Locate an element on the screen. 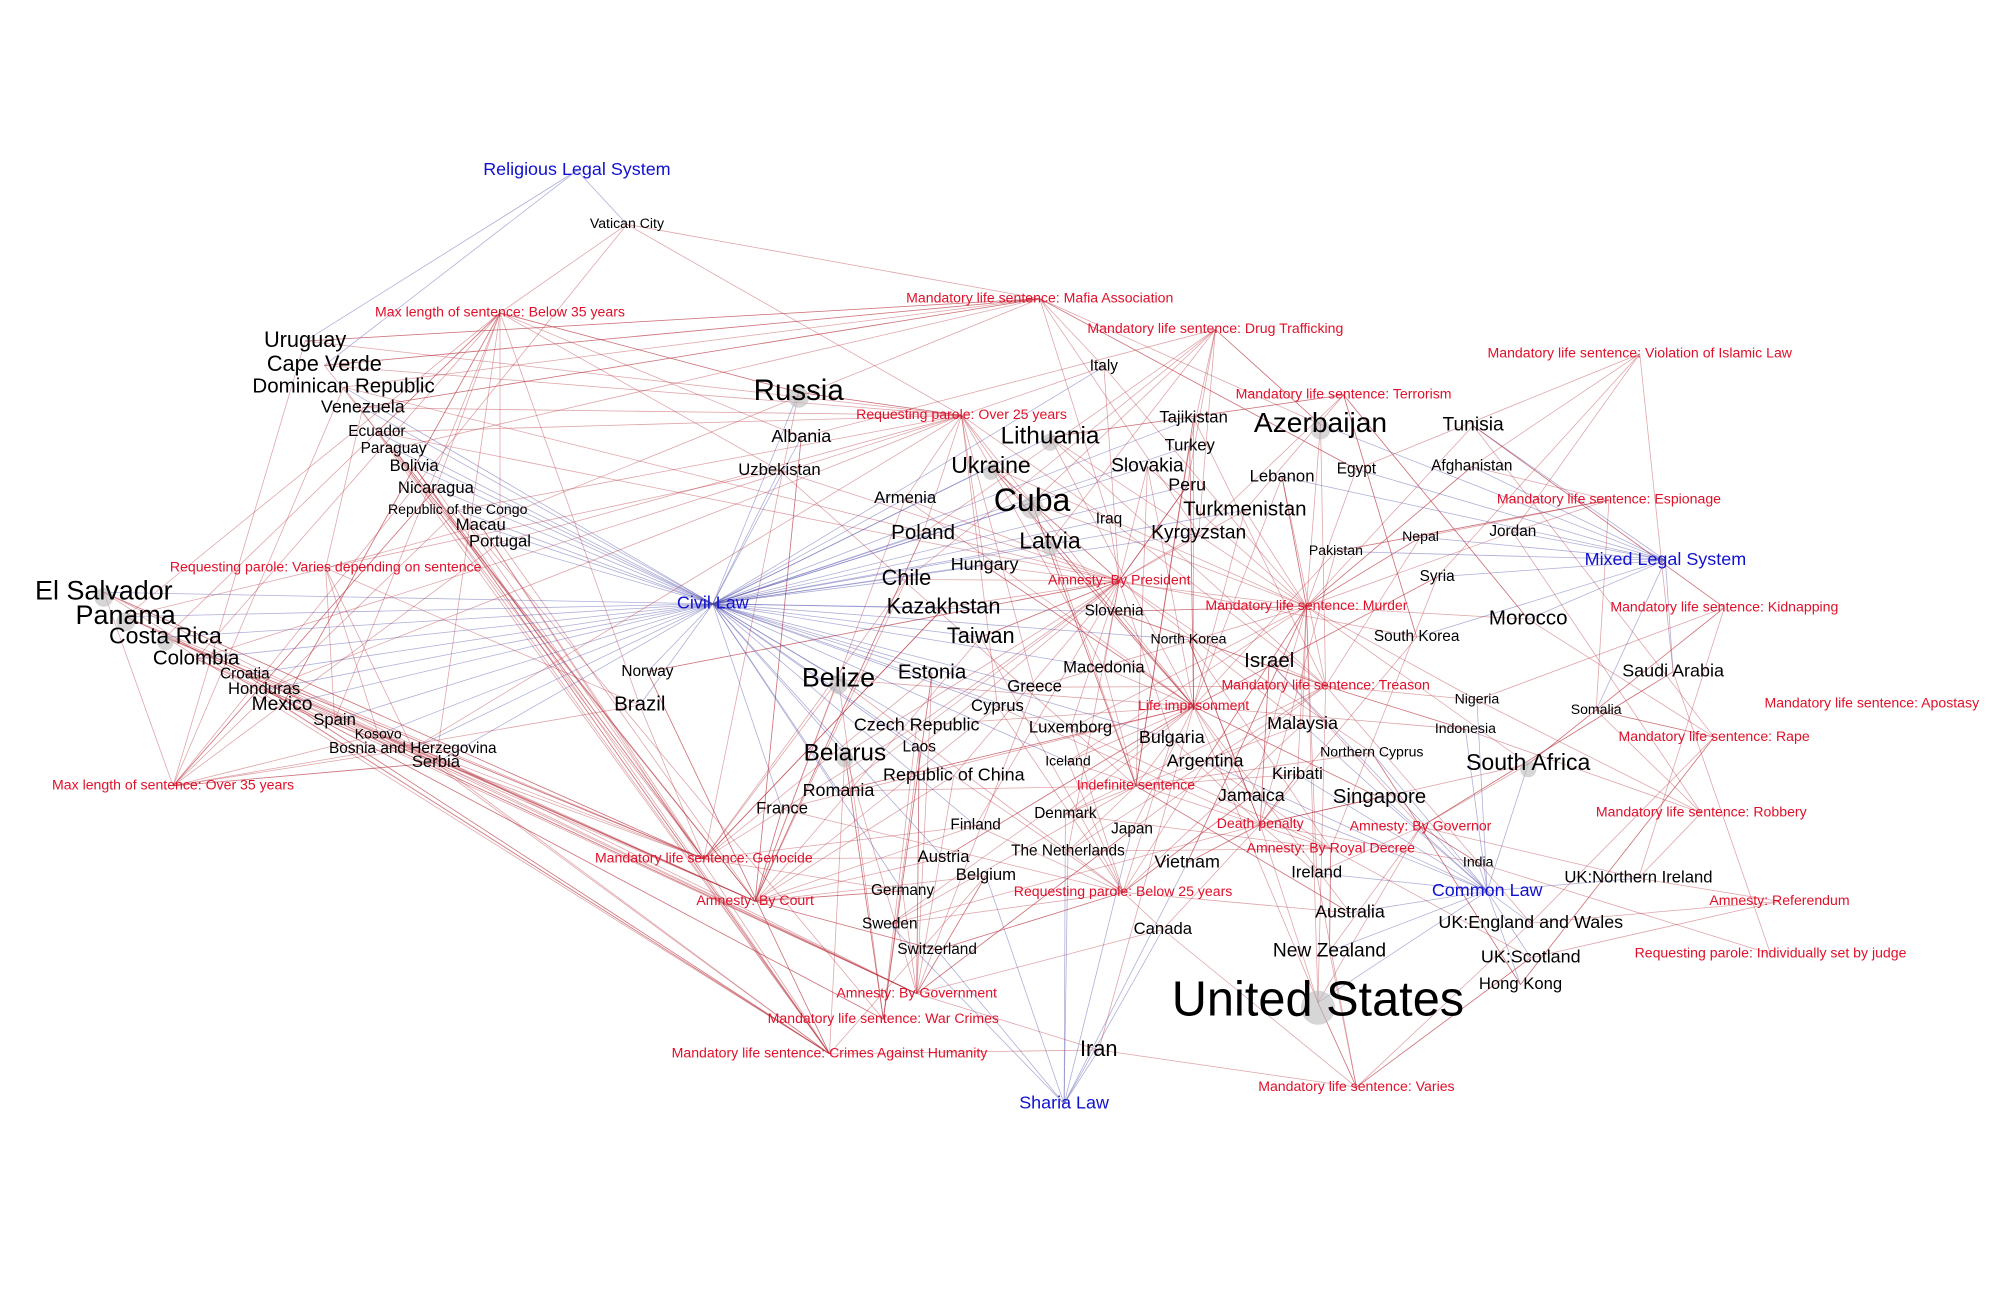  country-label: Macau is located at coordinates (481, 524).